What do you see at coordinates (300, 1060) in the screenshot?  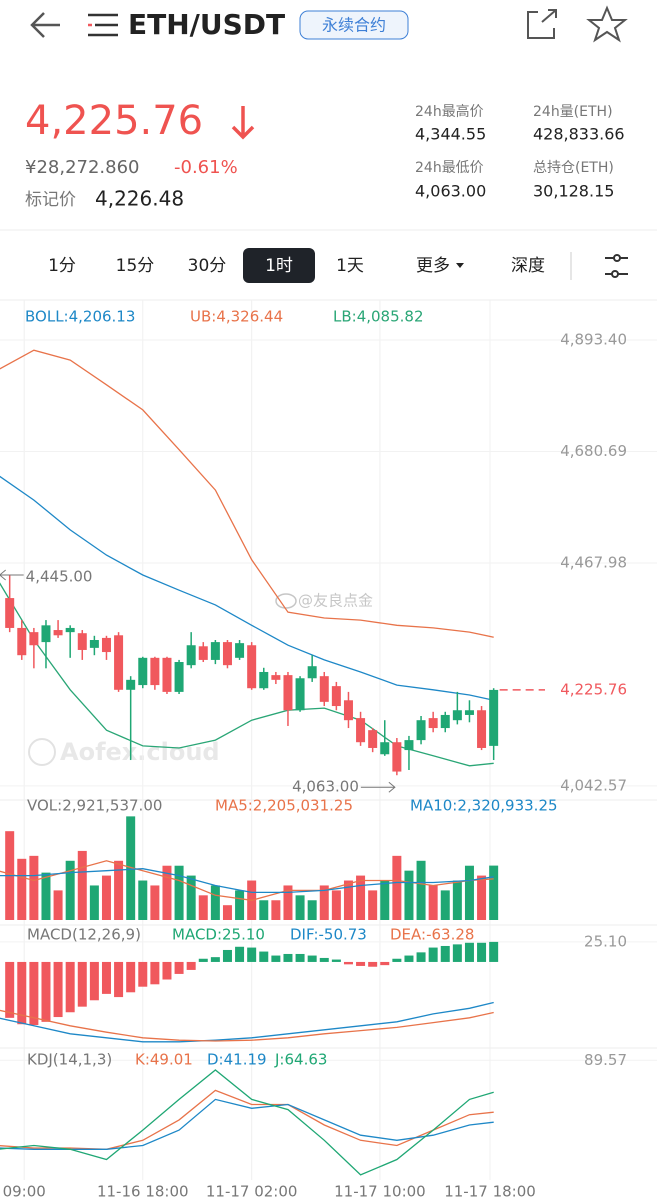 I see `indicator-label: J:64.63` at bounding box center [300, 1060].